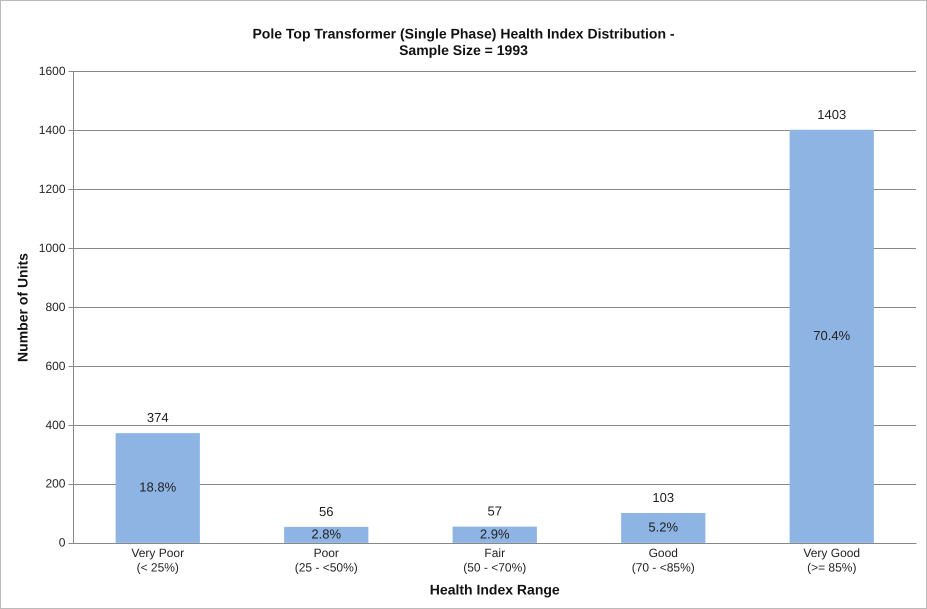 This screenshot has width=927, height=609. I want to click on data-label: 374, so click(157, 418).